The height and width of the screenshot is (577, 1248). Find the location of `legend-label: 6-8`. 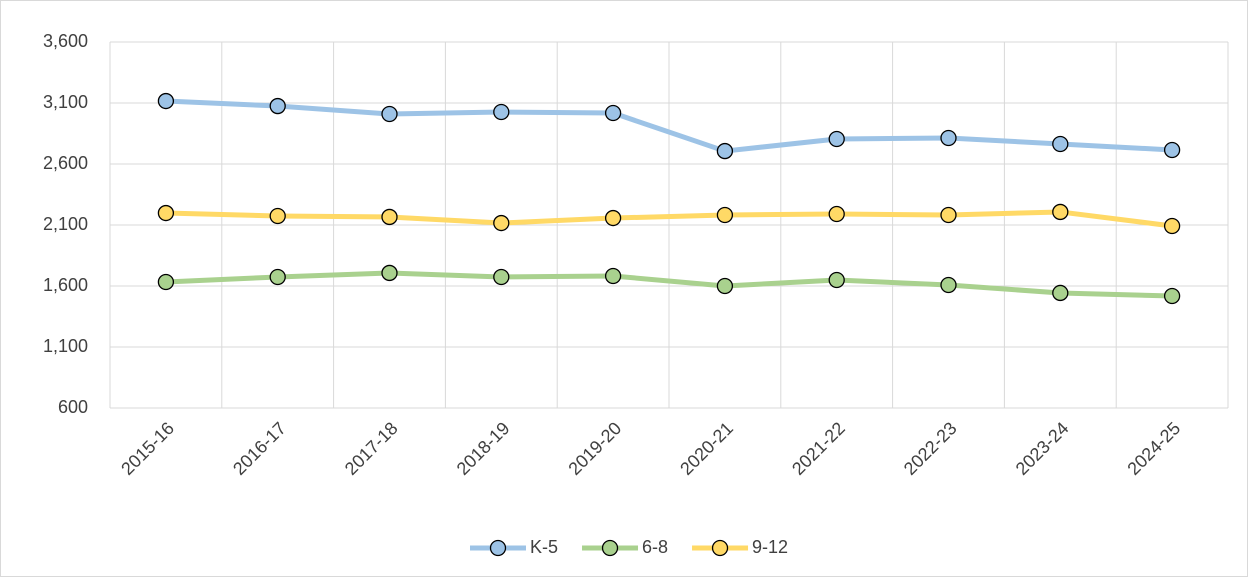

legend-label: 6-8 is located at coordinates (655, 547).